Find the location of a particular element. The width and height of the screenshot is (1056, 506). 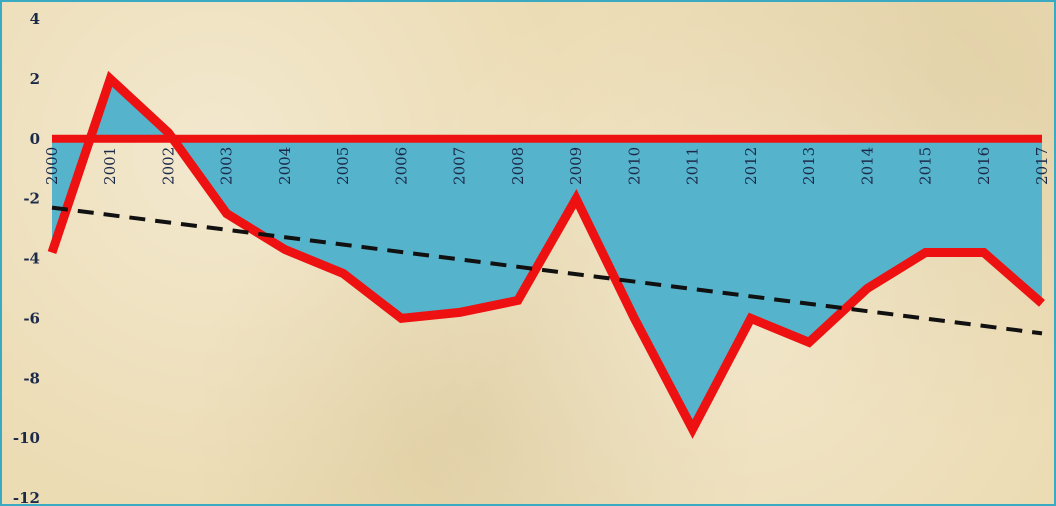

y-tick-label: -12 is located at coordinates (26, 496).